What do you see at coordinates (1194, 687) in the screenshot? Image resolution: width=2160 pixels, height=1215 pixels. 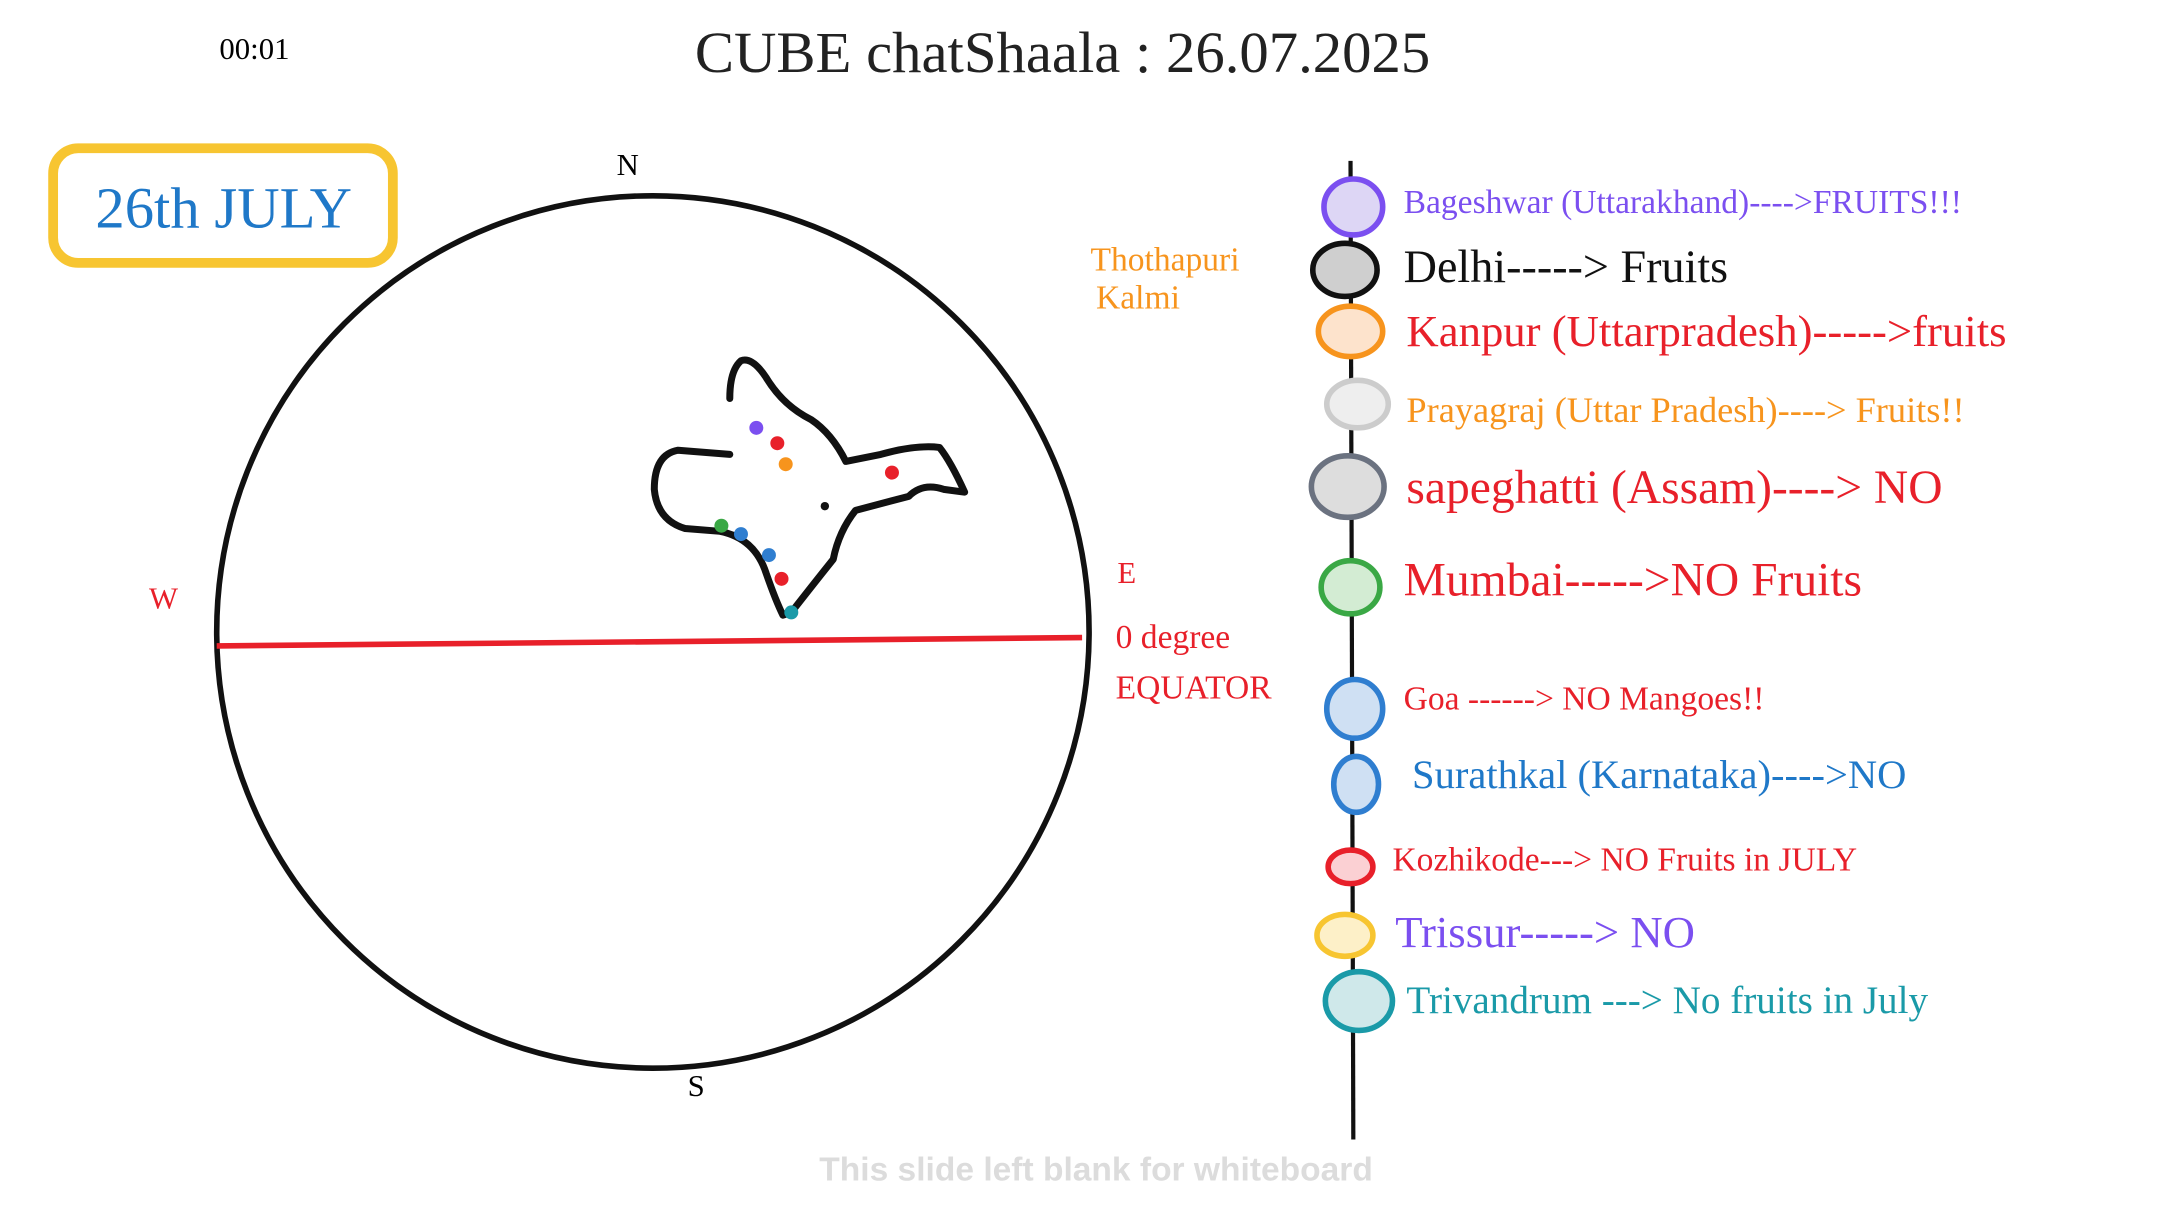 I see `equator-label: EQUATOR` at bounding box center [1194, 687].